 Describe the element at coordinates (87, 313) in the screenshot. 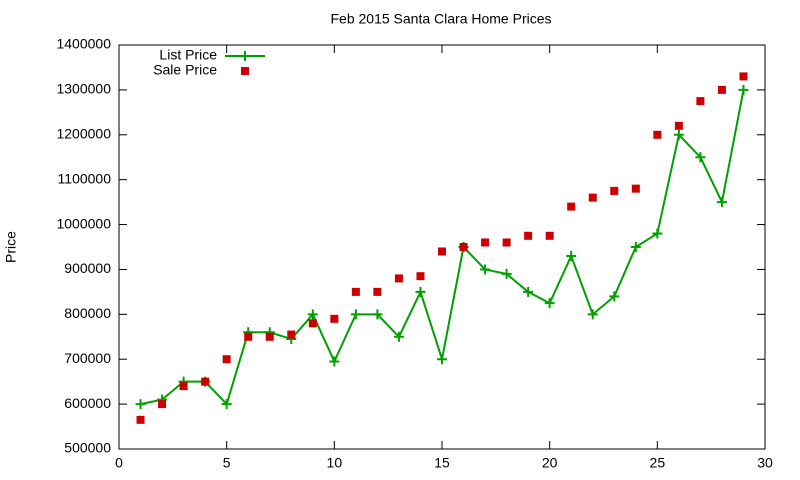

I see `y-tick-label: 800000` at that location.